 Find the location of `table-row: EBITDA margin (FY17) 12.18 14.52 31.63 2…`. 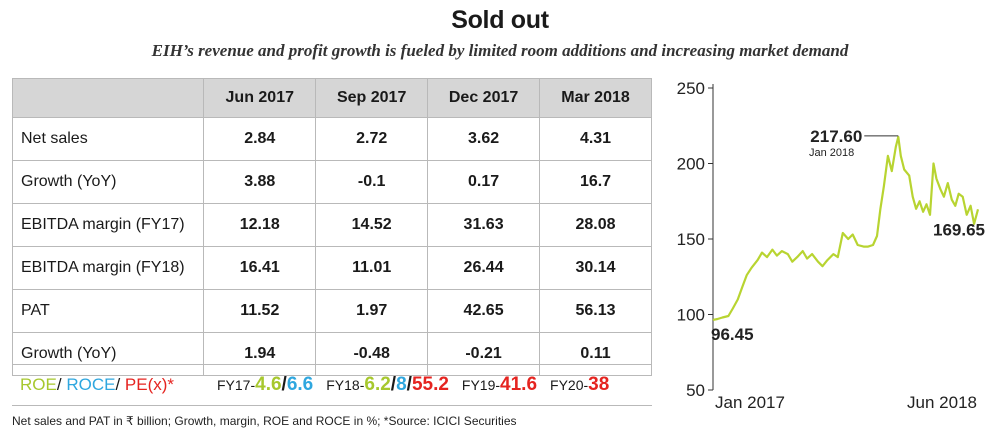

table-row: EBITDA margin (FY17) 12.18 14.52 31.63 2… is located at coordinates (331, 225).